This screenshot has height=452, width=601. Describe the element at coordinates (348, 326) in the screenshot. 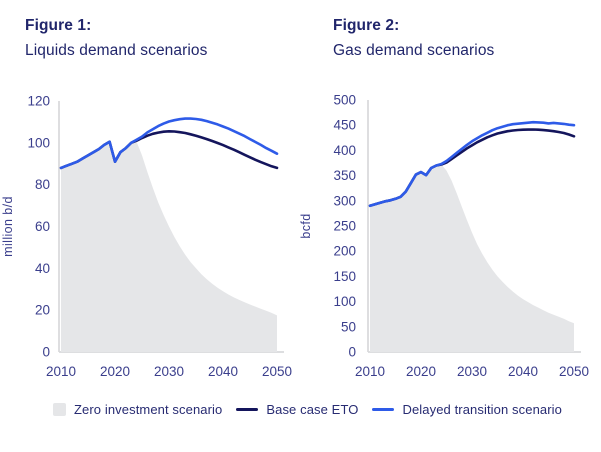

I see `y-tick-label: 50` at that location.